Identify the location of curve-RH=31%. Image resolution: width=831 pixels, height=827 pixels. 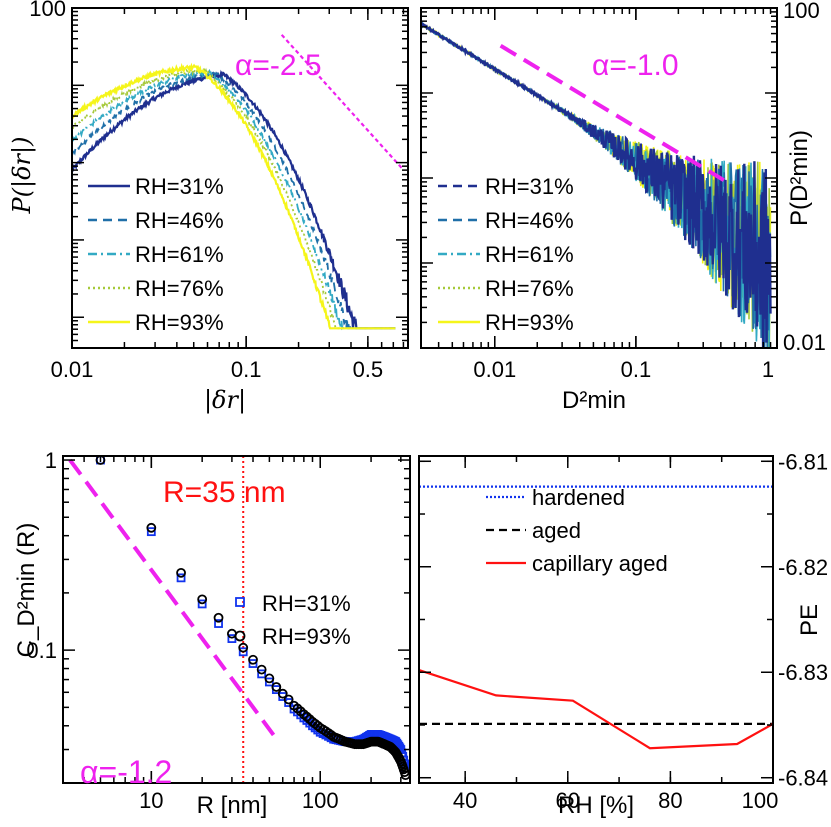
(234, 199).